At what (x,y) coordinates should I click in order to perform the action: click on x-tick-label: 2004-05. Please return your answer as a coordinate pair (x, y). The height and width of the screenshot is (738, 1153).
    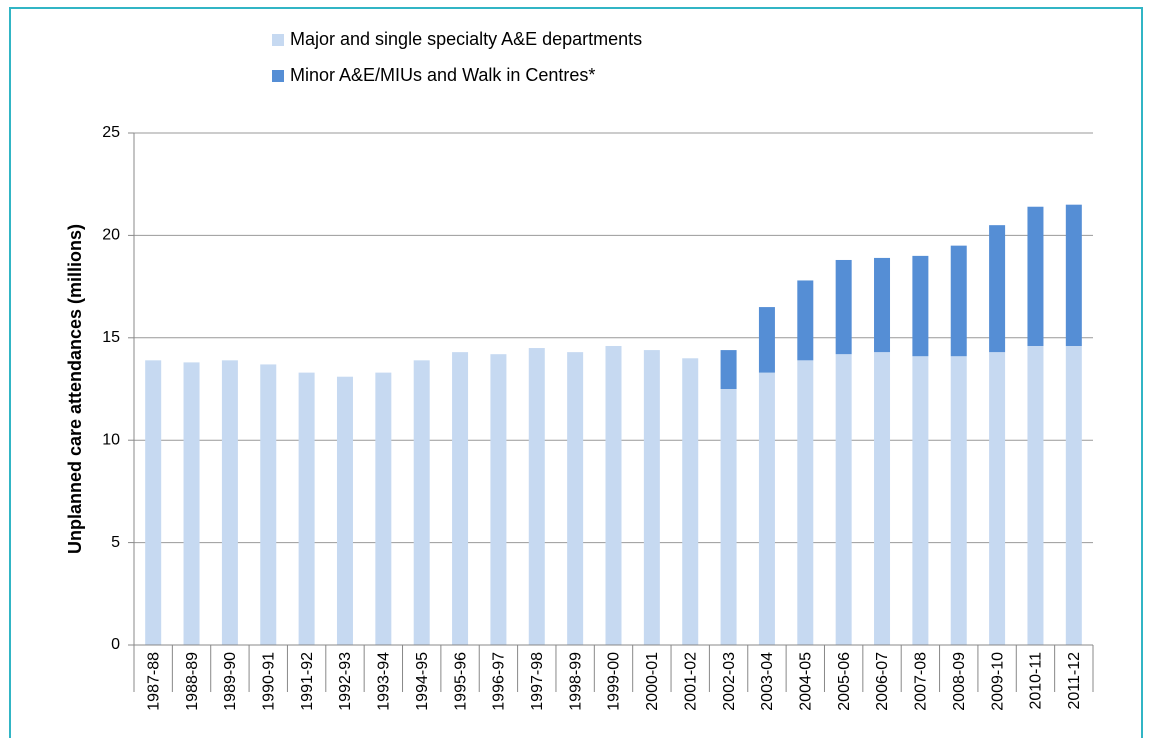
    Looking at the image, I should click on (806, 681).